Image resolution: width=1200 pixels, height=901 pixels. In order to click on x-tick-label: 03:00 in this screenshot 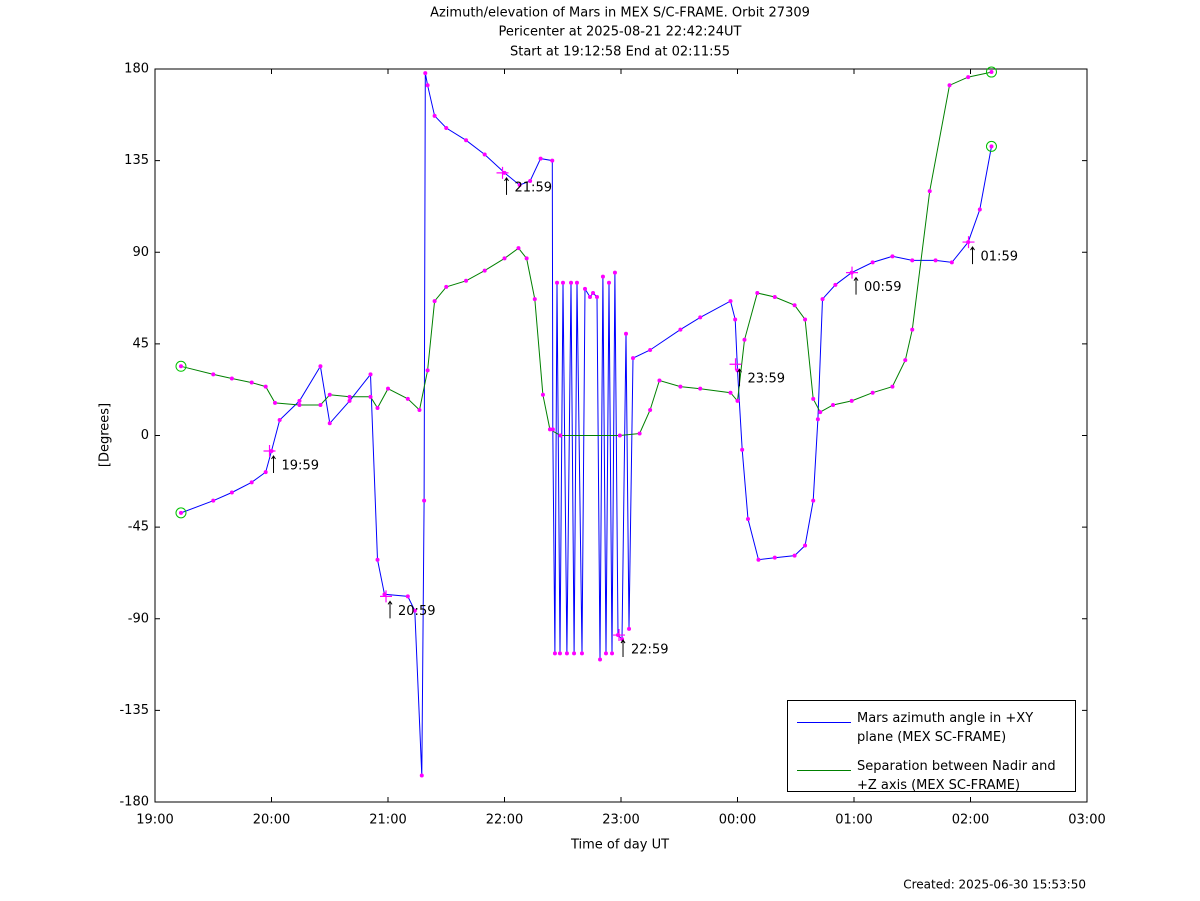, I will do `click(1086, 820)`.